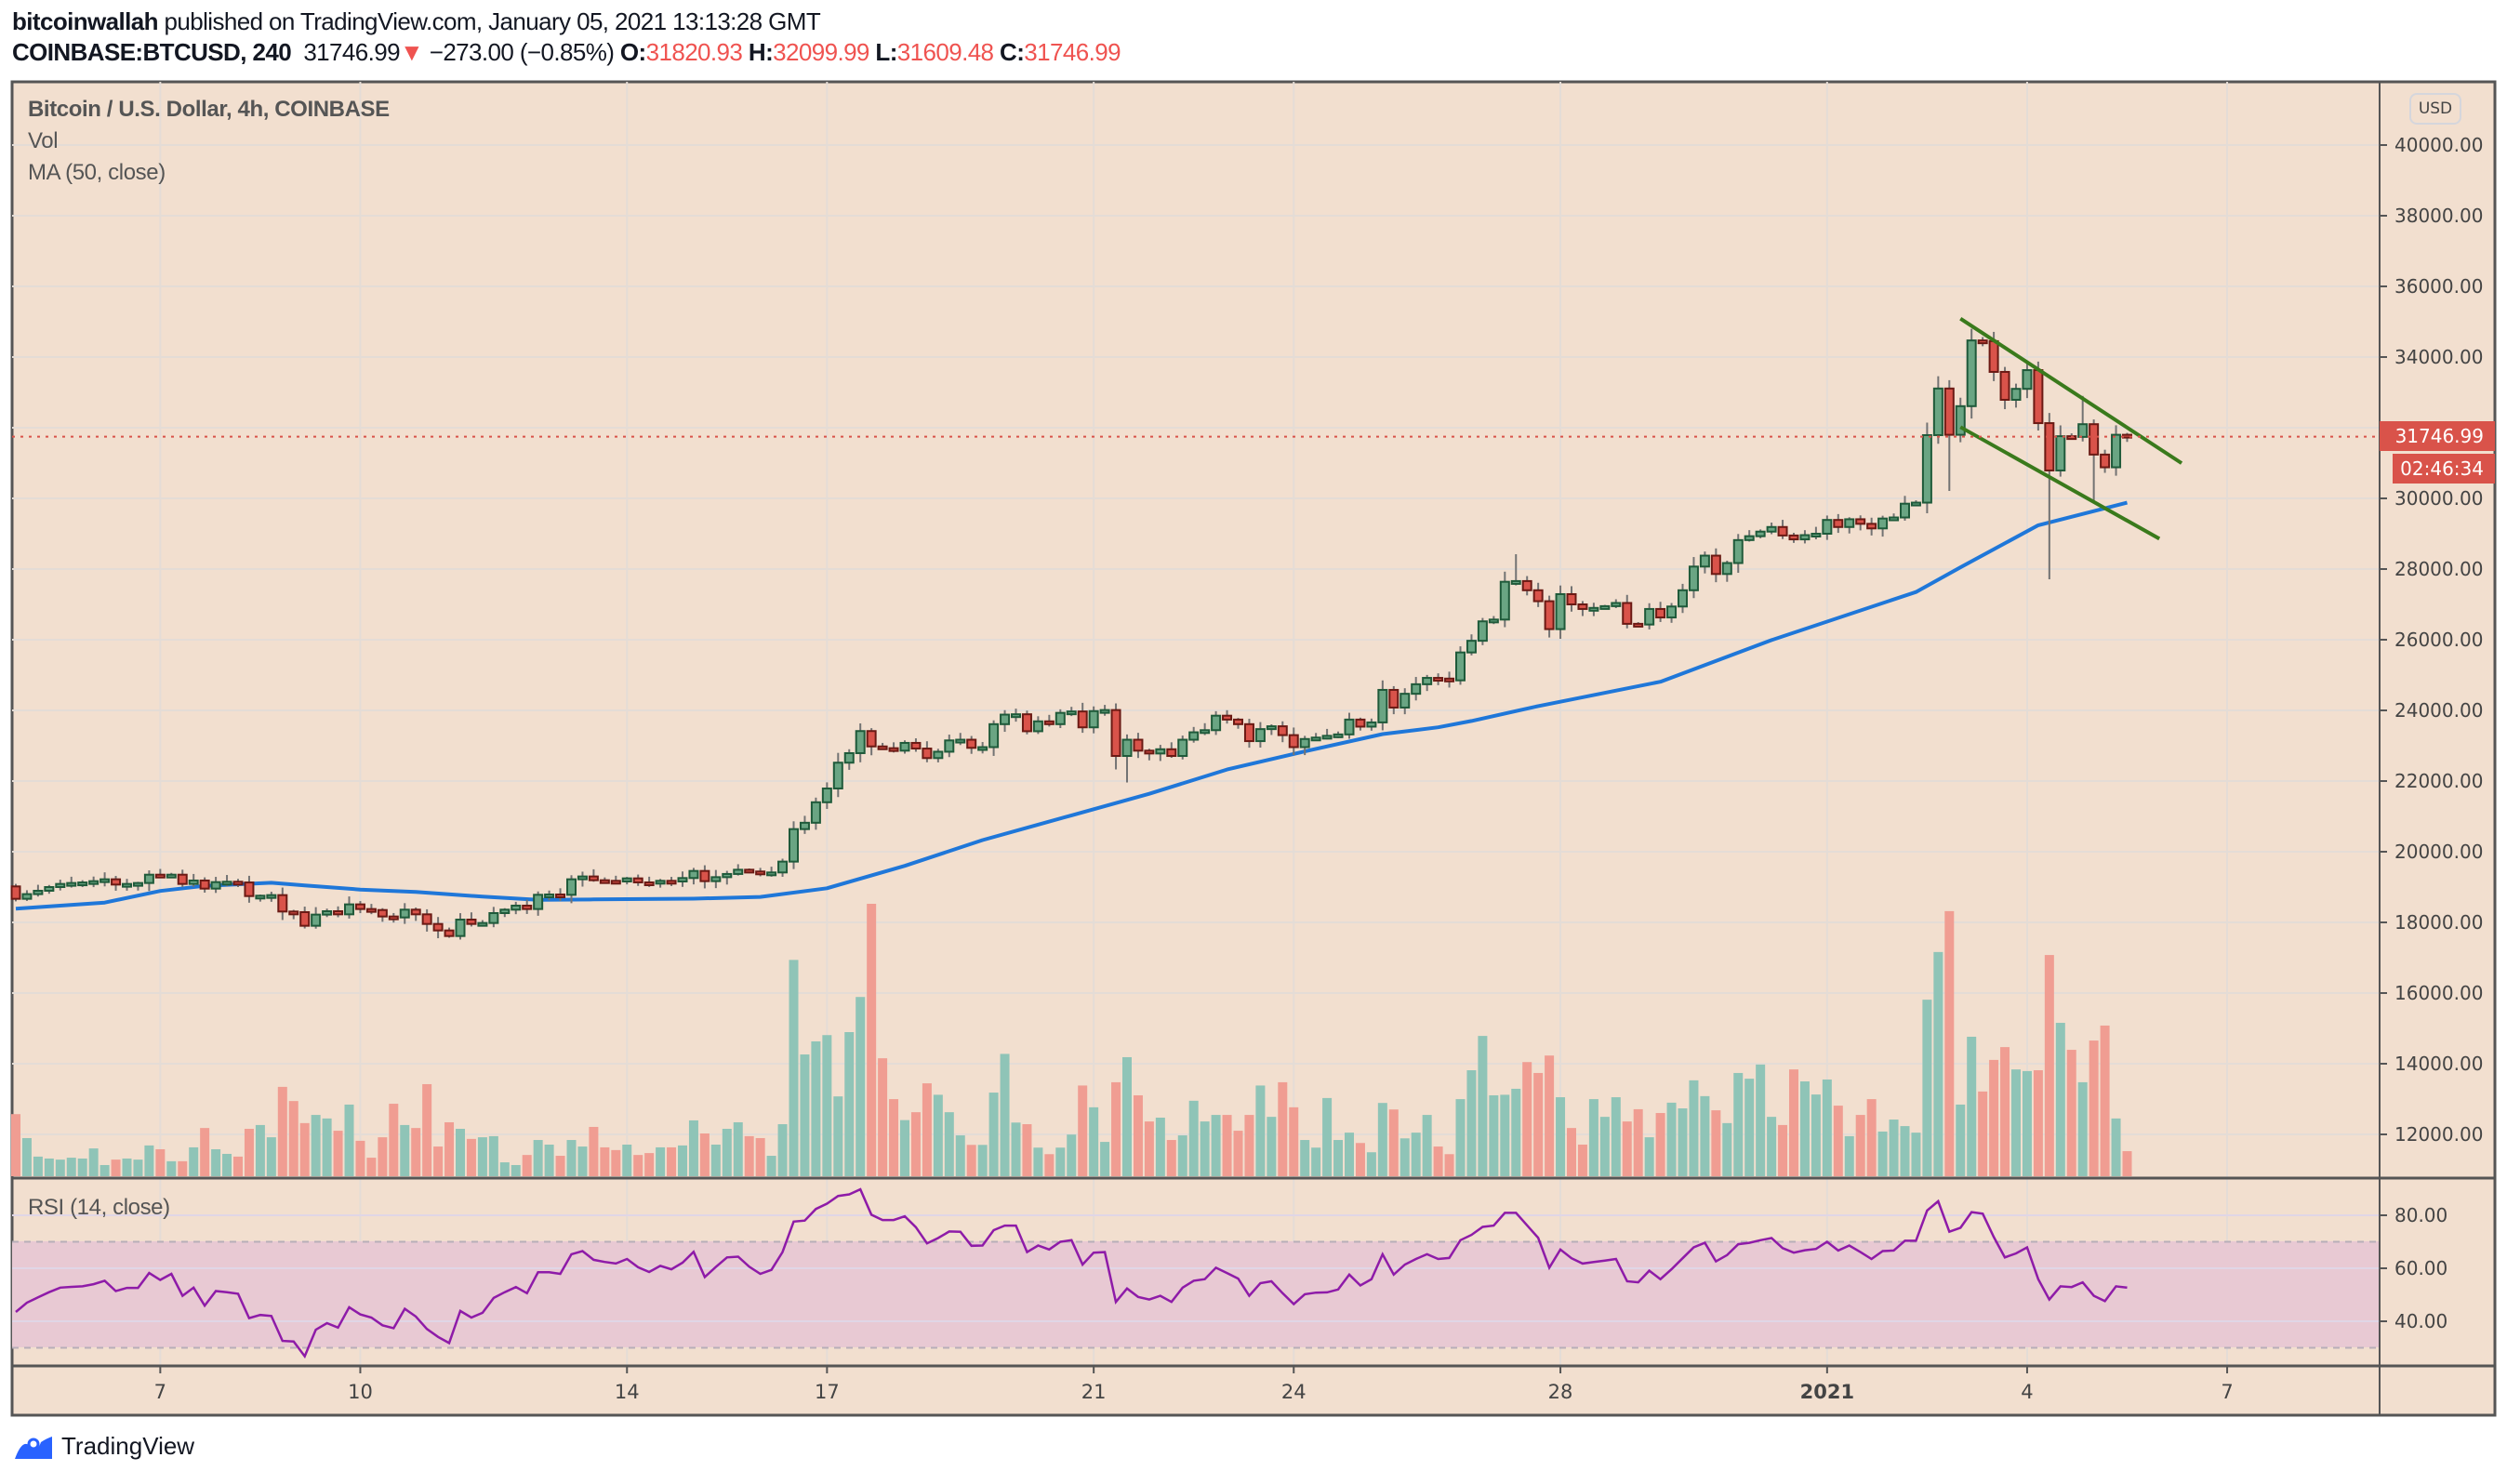  What do you see at coordinates (103, 1446) in the screenshot?
I see `tradingview-logo: TradingView` at bounding box center [103, 1446].